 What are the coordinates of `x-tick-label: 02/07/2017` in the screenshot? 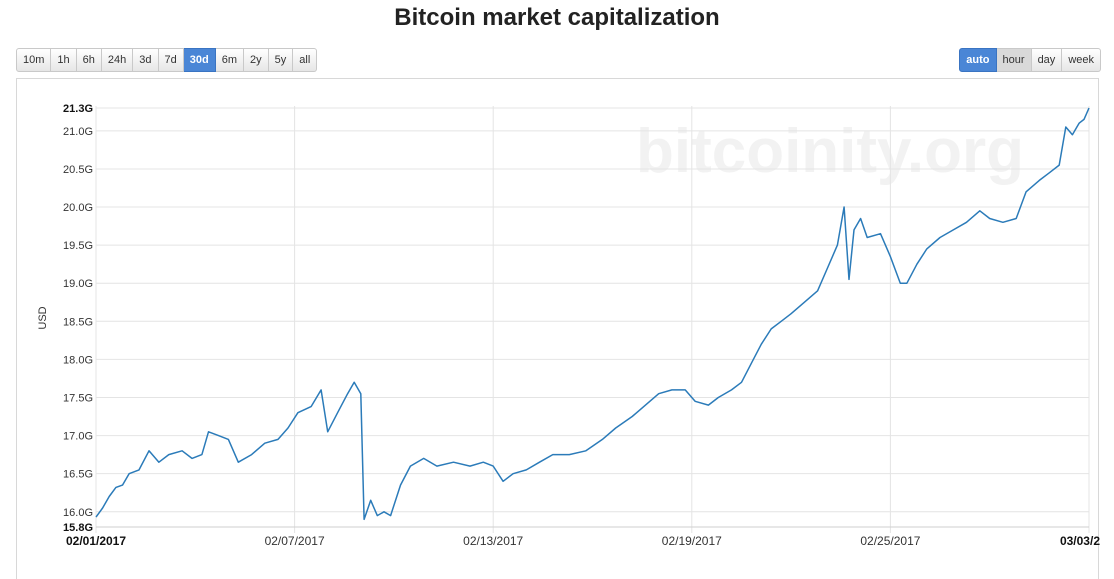 It's located at (295, 541).